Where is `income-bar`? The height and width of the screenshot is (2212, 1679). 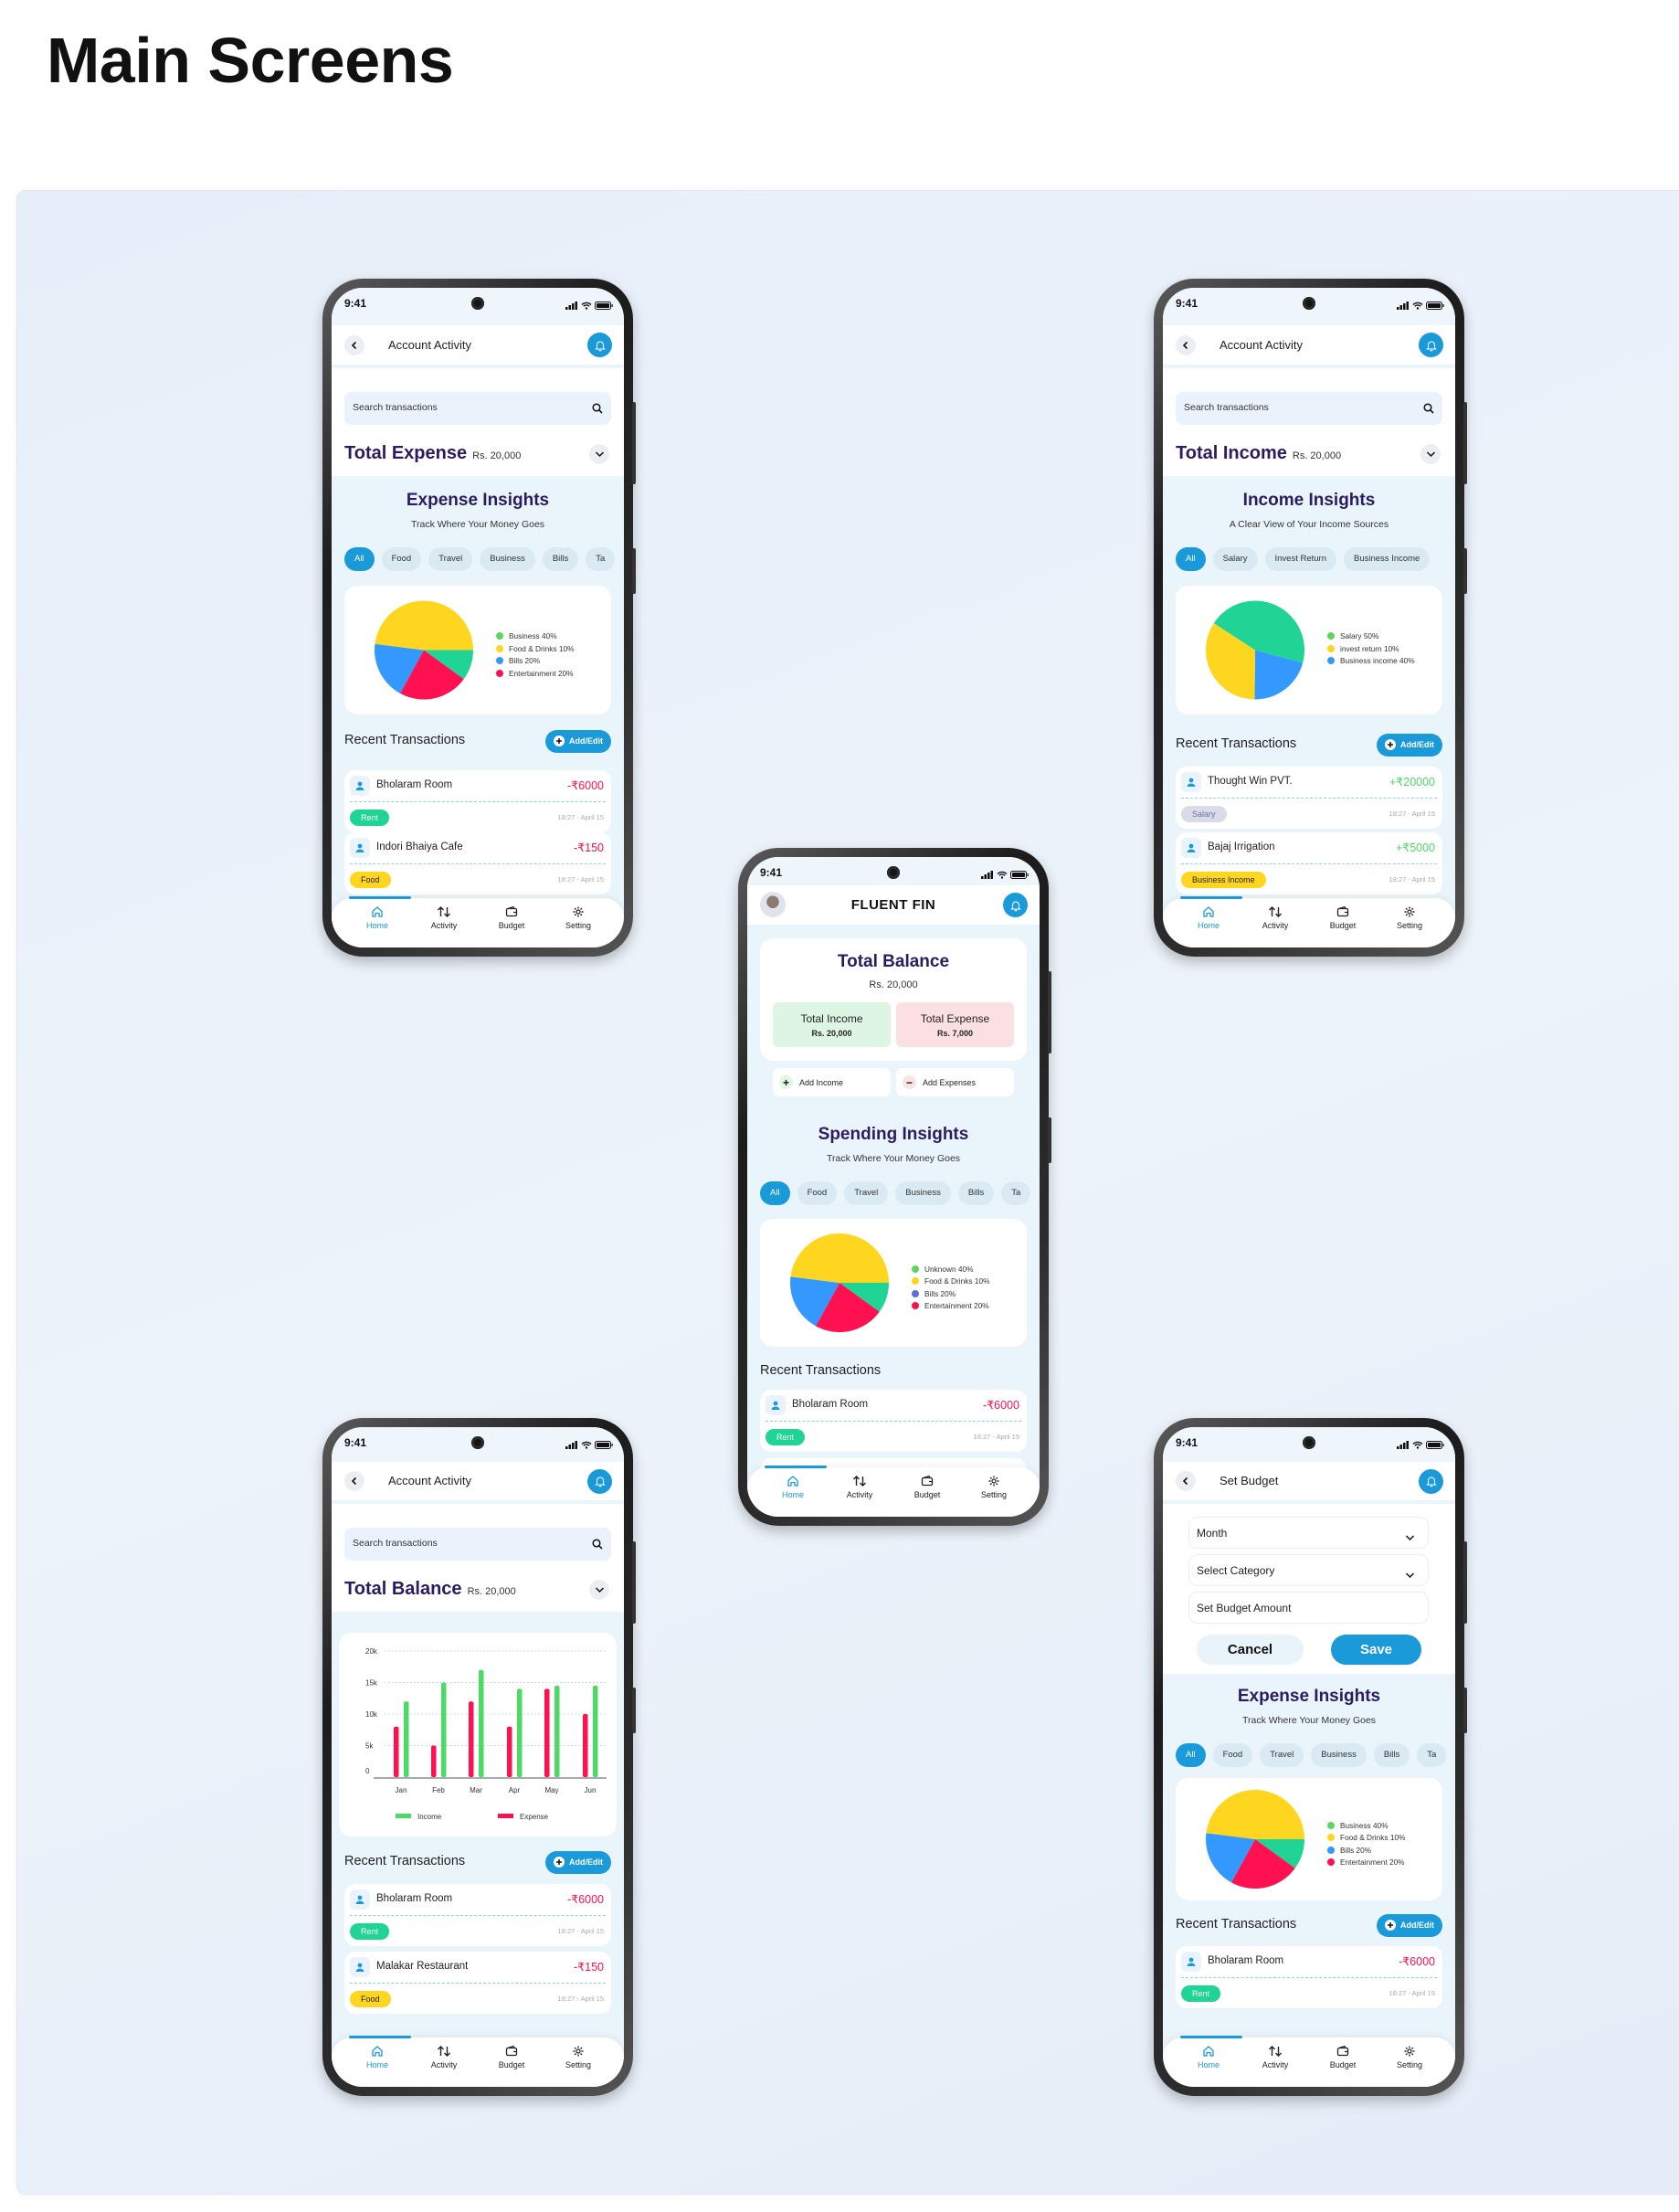 income-bar is located at coordinates (481, 1723).